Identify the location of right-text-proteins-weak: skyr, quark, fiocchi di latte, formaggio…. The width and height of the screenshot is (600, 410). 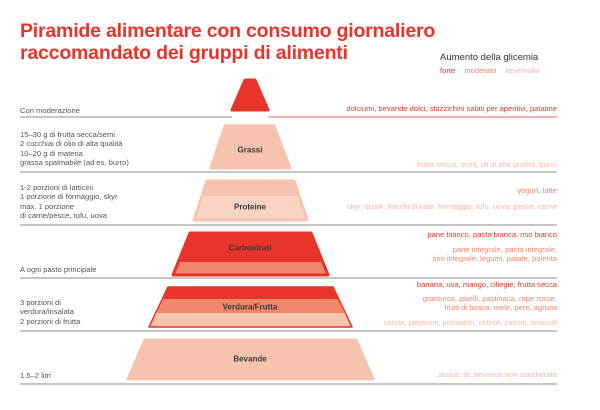
(451, 206).